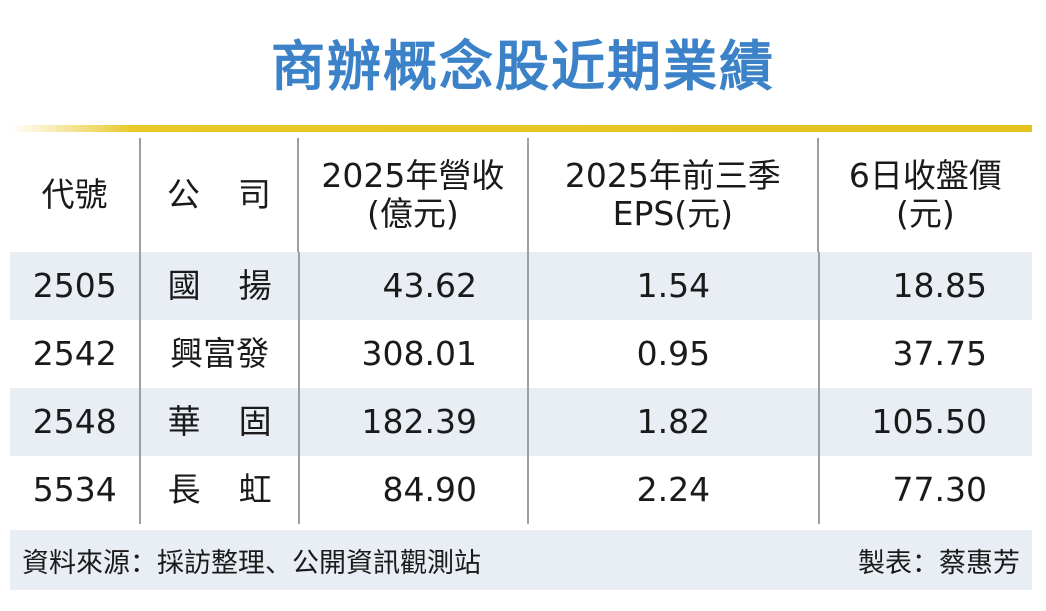 The width and height of the screenshot is (1046, 611). I want to click on table-row: 2548 華固 182.39 1.82 105.50, so click(521, 422).